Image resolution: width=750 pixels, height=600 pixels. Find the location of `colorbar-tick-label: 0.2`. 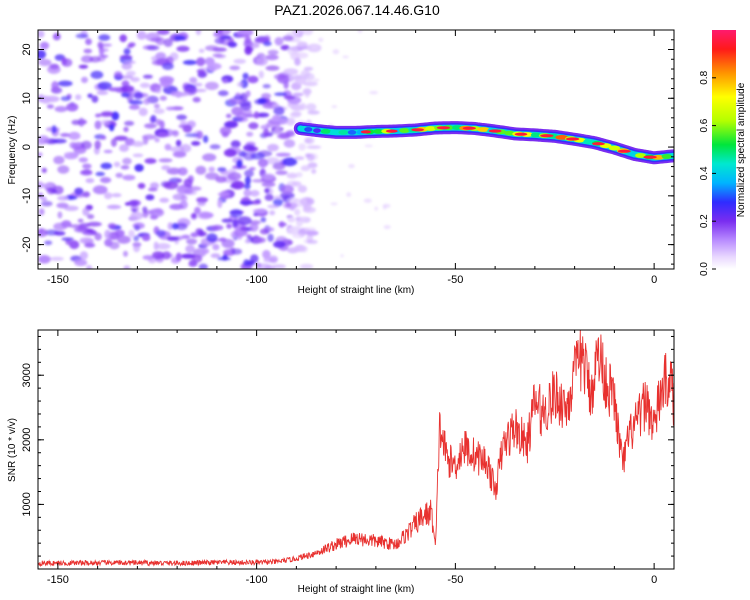

colorbar-tick-label: 0.2 is located at coordinates (704, 221).